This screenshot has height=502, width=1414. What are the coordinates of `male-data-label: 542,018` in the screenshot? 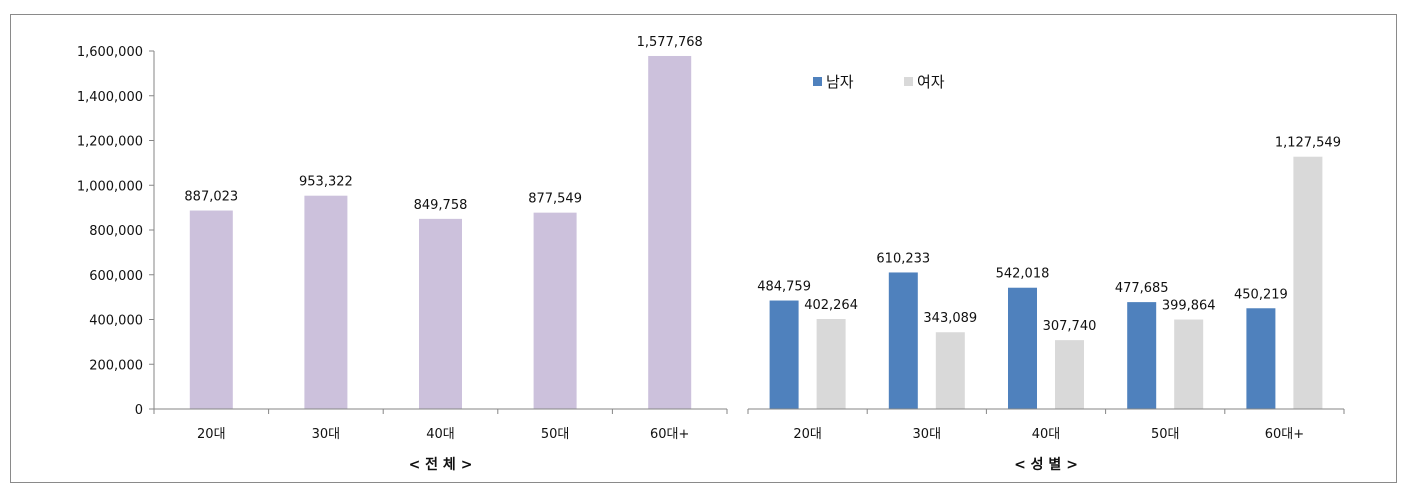 It's located at (1023, 274).